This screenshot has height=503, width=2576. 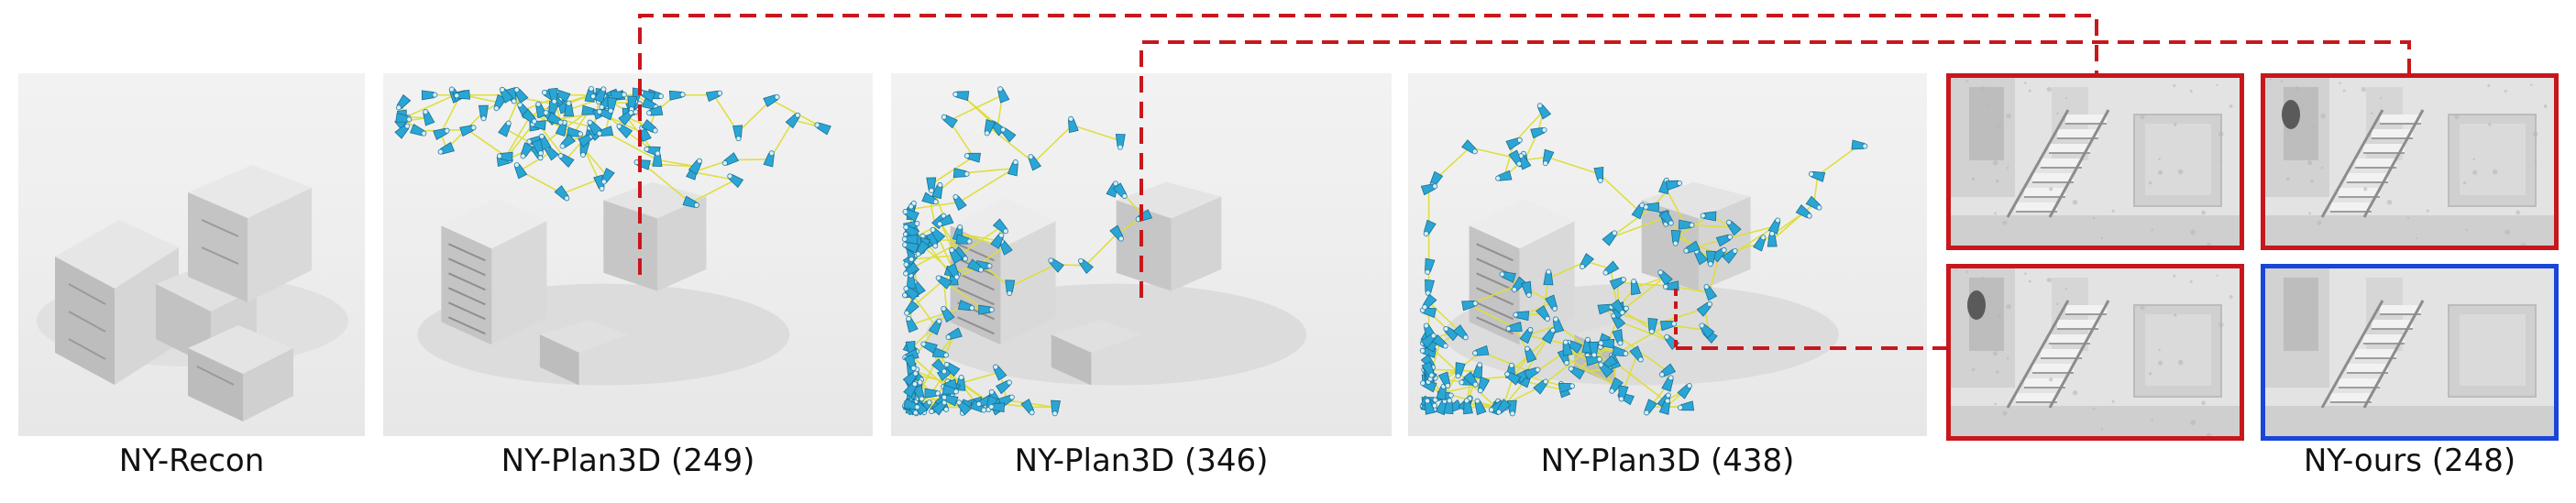 I want to click on caption-ny-plan3d-249: NY-Plan3D (249), so click(x=628, y=461).